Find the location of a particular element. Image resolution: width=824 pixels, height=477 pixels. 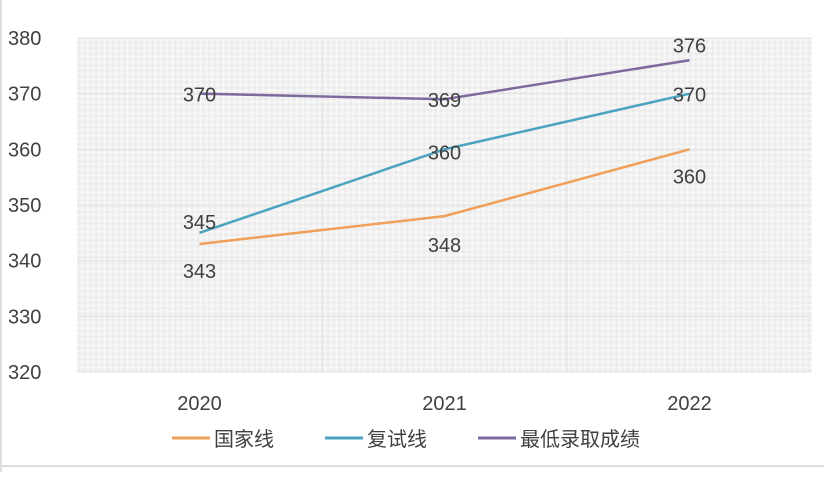

x-tick-label: 2021 is located at coordinates (444, 404).